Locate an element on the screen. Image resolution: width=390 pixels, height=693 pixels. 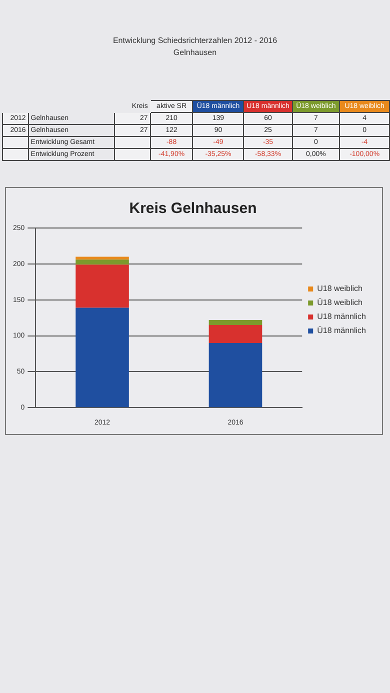
legend-label: U18 weiblich is located at coordinates (339, 289).